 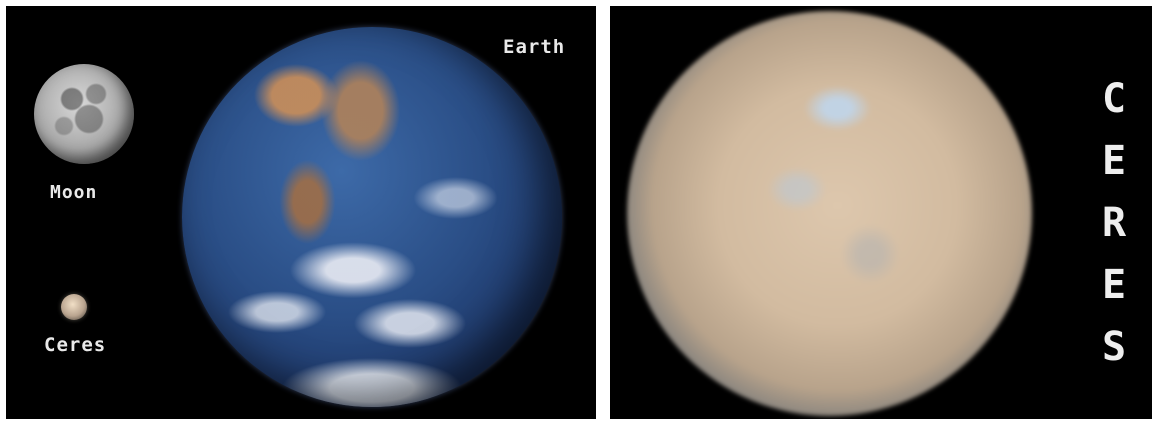 What do you see at coordinates (534, 47) in the screenshot?
I see `earth-label: Earth` at bounding box center [534, 47].